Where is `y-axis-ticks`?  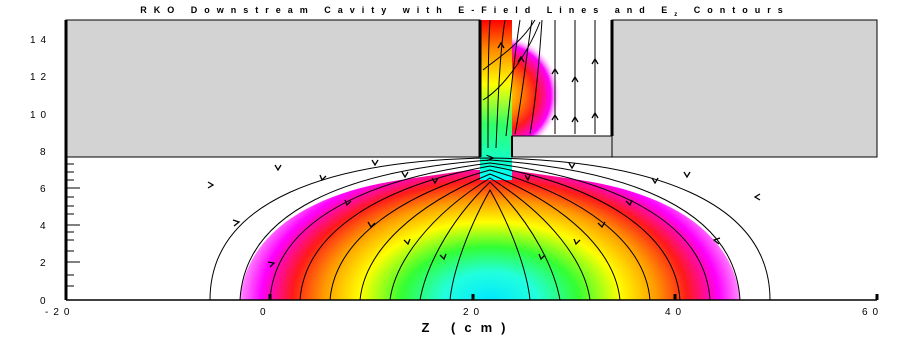 y-axis-ticks is located at coordinates (73, 232).